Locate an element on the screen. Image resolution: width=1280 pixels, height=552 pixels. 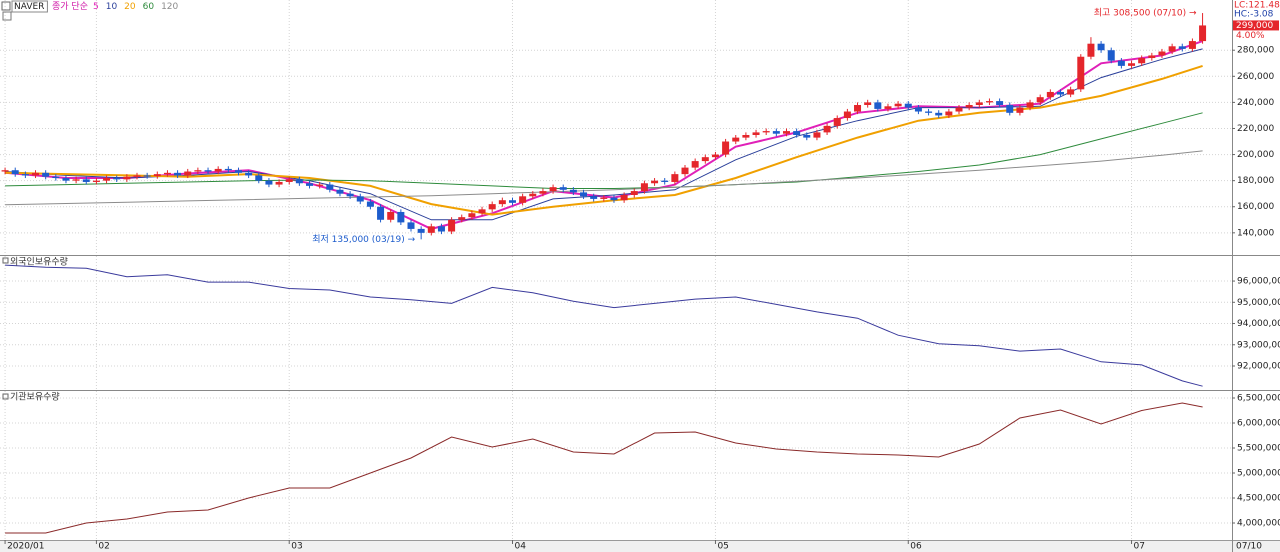
x-tick-label: 2020/01 is located at coordinates (25, 547).